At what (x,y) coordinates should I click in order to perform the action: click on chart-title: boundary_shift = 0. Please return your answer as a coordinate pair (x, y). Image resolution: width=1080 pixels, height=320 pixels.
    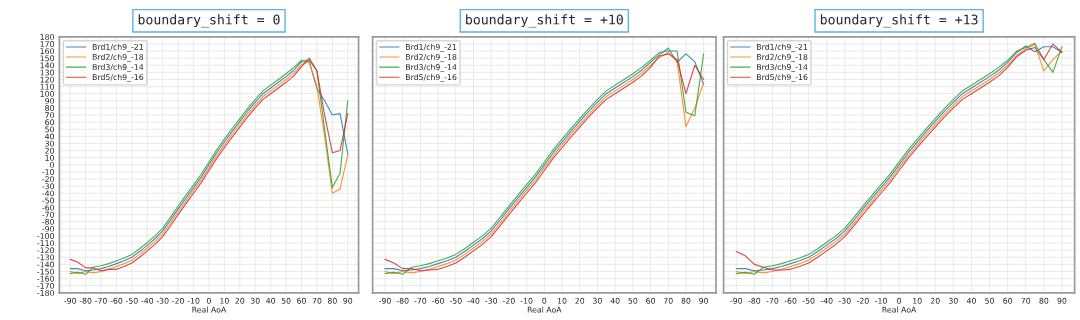
    Looking at the image, I should click on (209, 21).